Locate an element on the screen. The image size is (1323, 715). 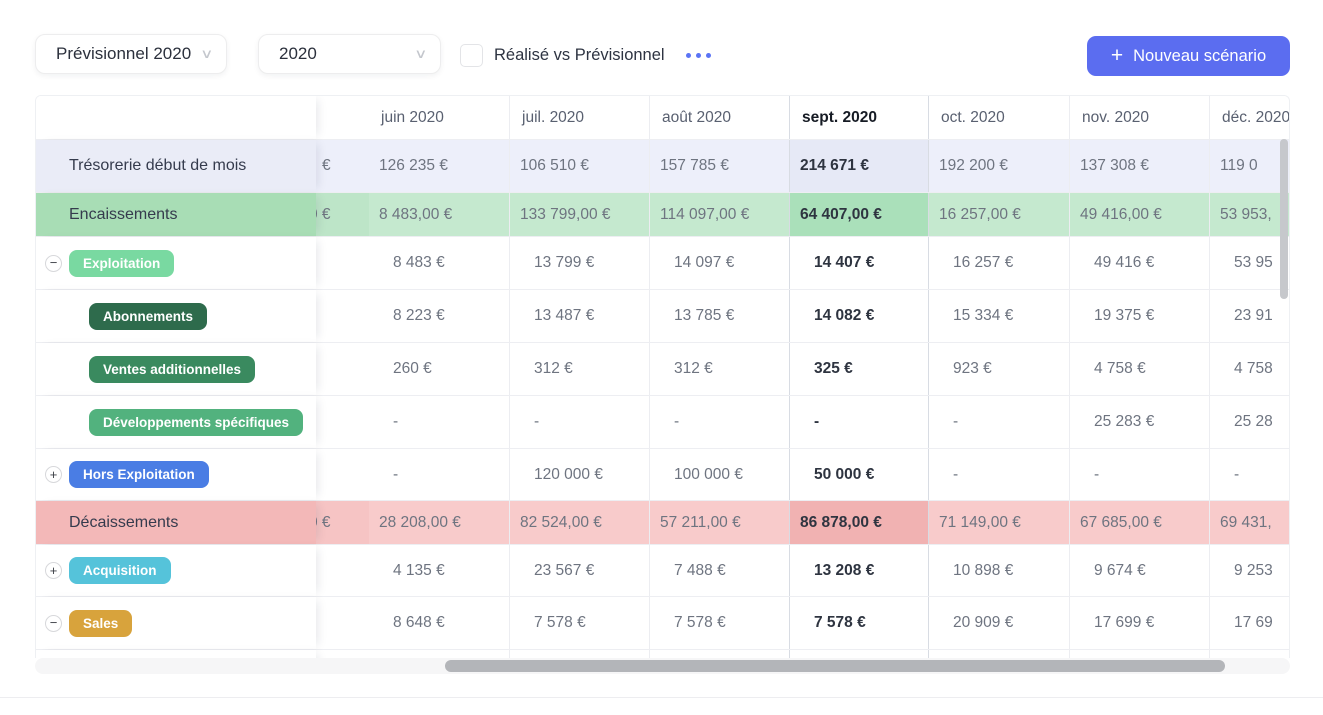
value-cell: 8 648 € is located at coordinates (419, 622).